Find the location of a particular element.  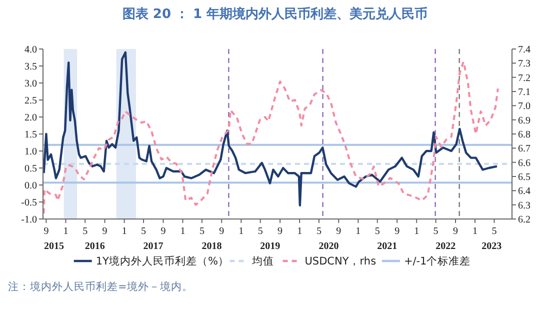

y2-tick-label: 7.0 is located at coordinates (524, 106).